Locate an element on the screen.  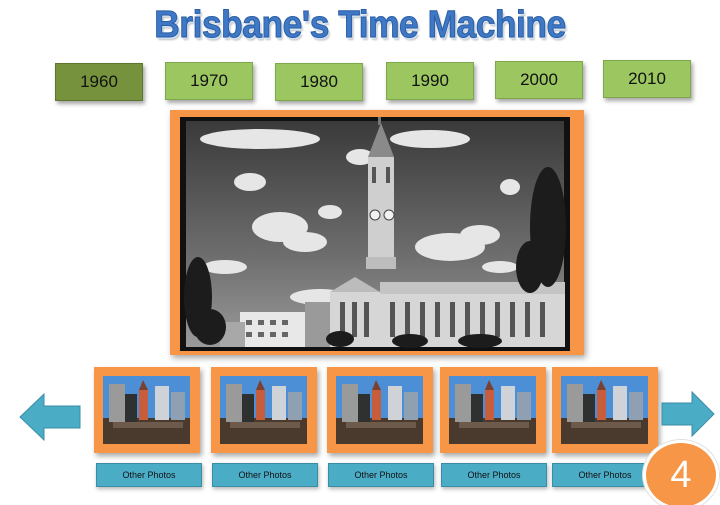
other-photos-button-1: Other Photos is located at coordinates (149, 475).